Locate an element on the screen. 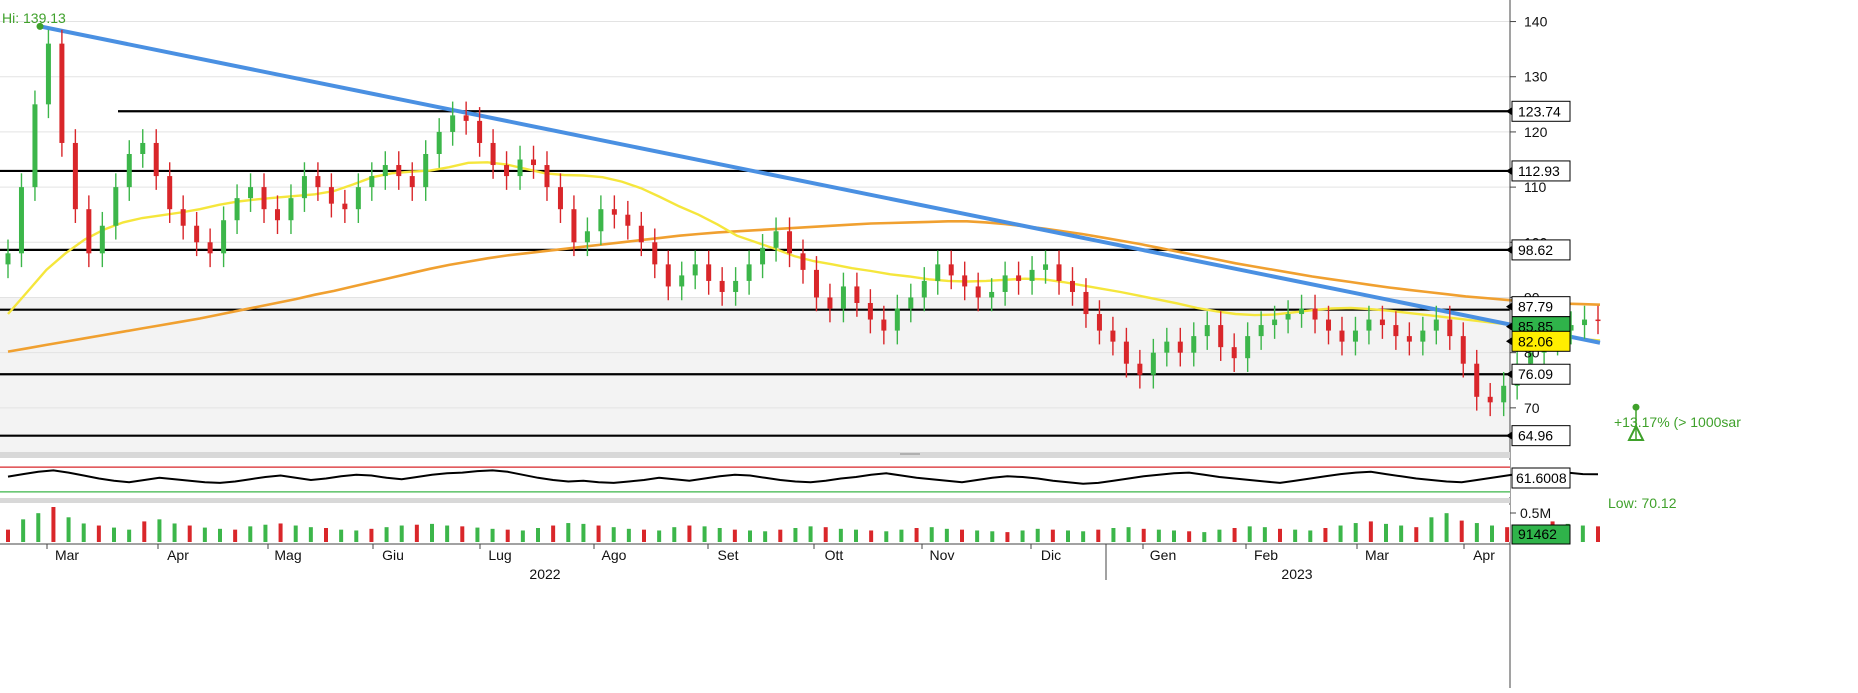 The height and width of the screenshot is (693, 1858). osc-line is located at coordinates (803, 477).